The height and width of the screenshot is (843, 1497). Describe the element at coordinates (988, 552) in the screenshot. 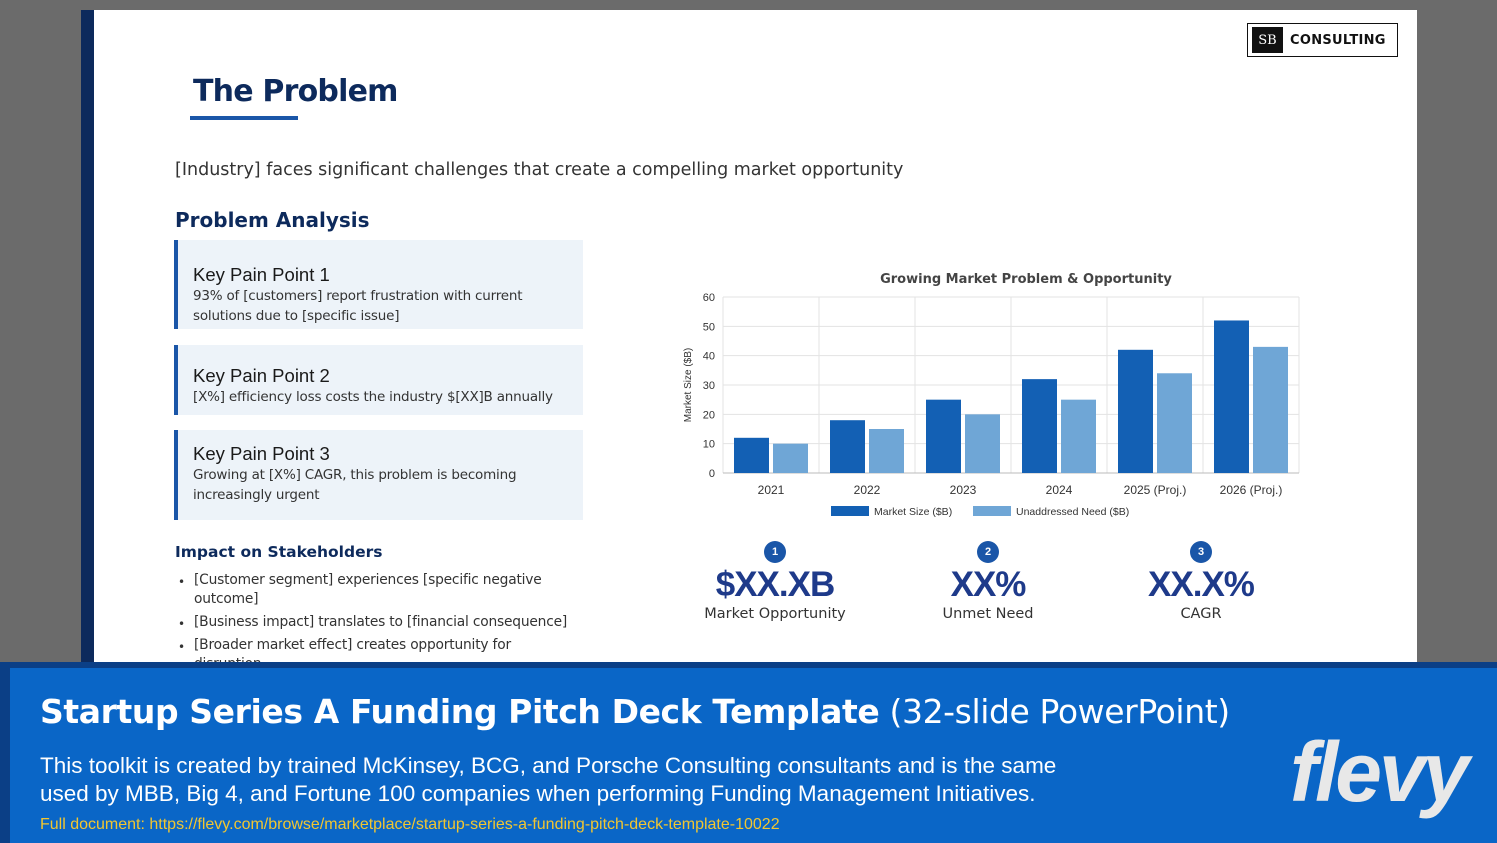

I see `metric-number-badge: 2` at that location.